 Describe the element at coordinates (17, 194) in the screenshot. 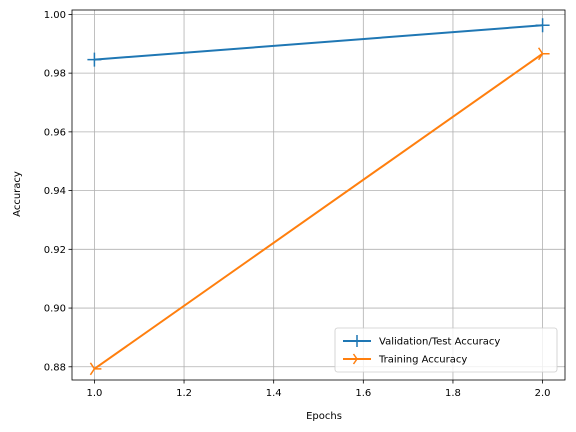

I see `y-axis-label: Accuracy` at that location.